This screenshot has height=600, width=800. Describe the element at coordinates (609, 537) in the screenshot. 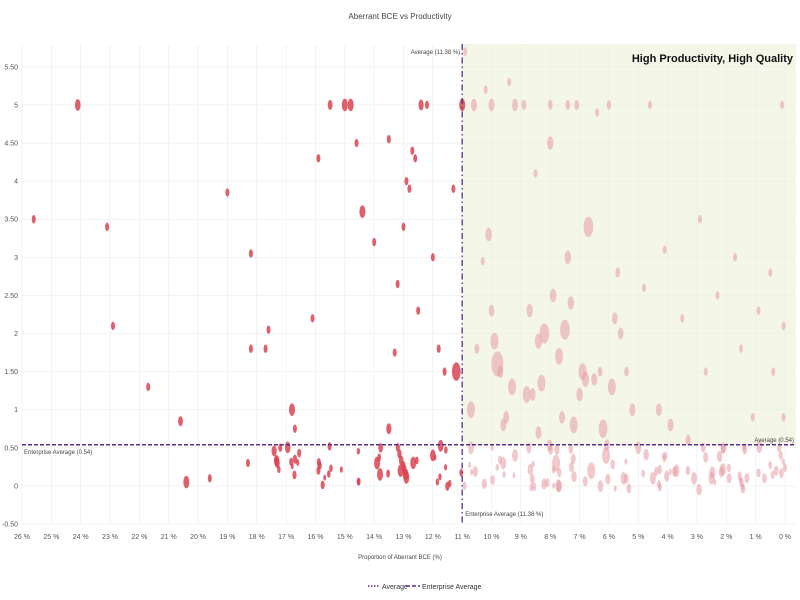

I see `x-tick-label: 6 %` at that location.